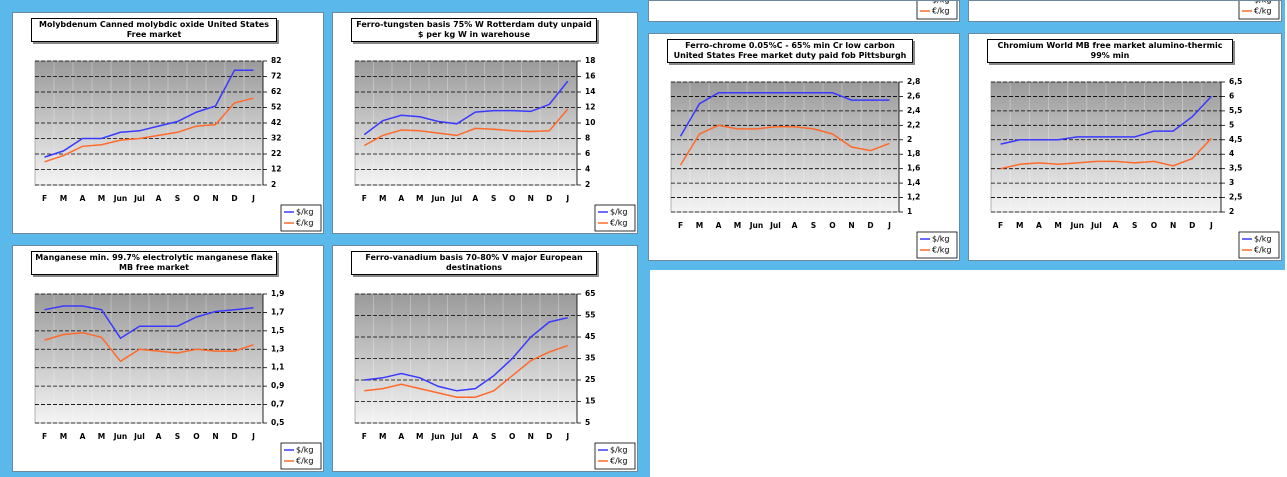 This screenshot has width=1287, height=477. What do you see at coordinates (913, 168) in the screenshot?
I see `y-tick-label: 1,6` at bounding box center [913, 168].